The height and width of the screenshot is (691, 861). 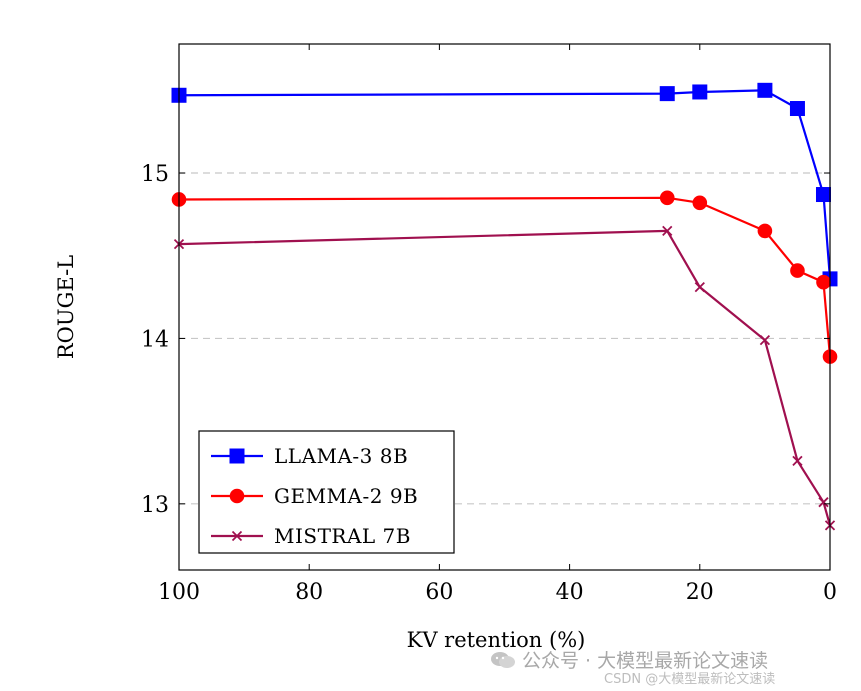 What do you see at coordinates (439, 592) in the screenshot?
I see `x-tick-label: 60` at bounding box center [439, 592].